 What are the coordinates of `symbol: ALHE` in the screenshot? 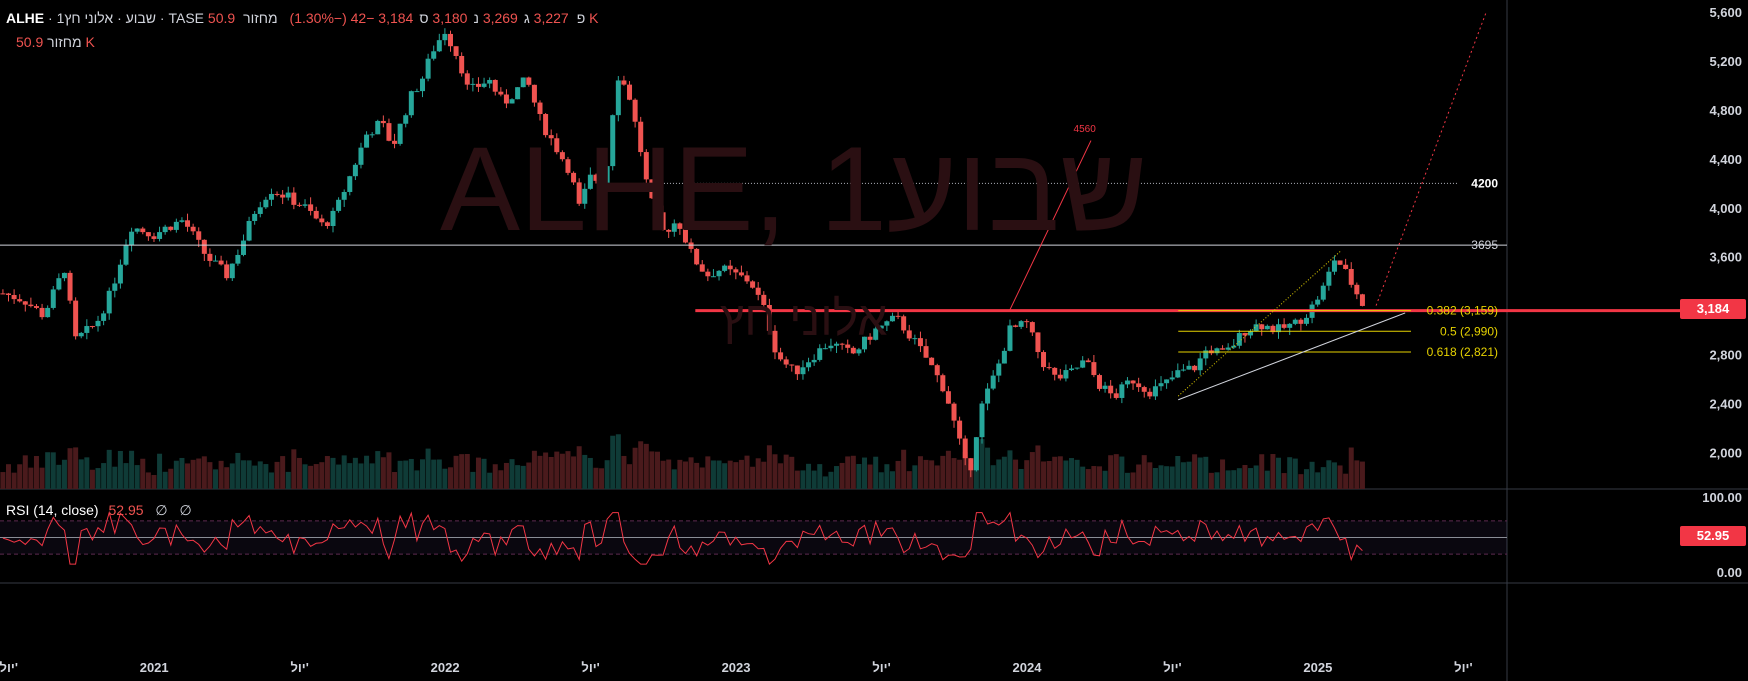 It's located at (25, 18).